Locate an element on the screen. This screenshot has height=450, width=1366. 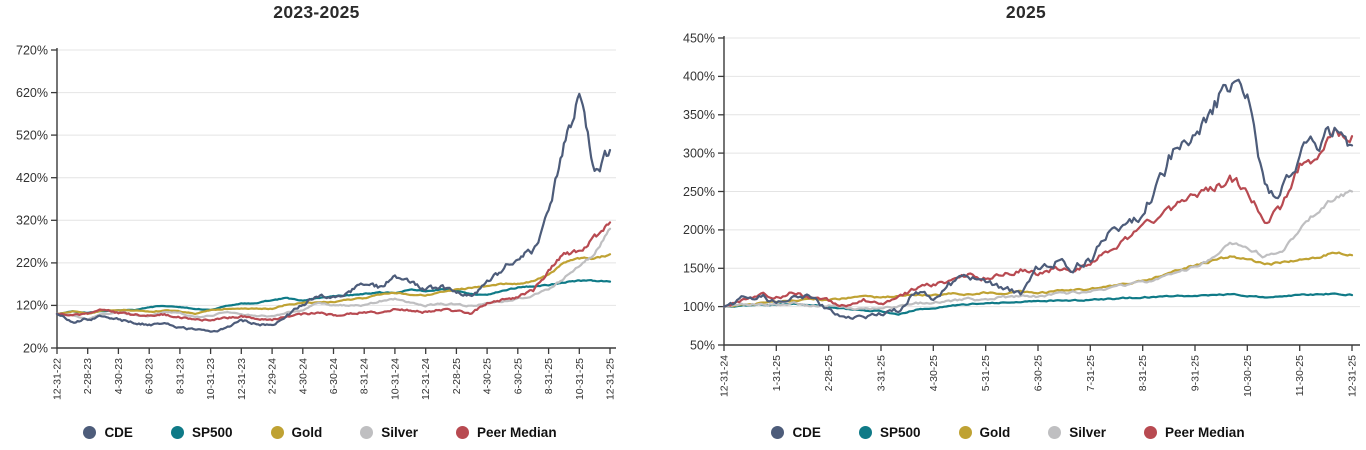
x-tick-label: 11-30-25 is located at coordinates (1300, 375).